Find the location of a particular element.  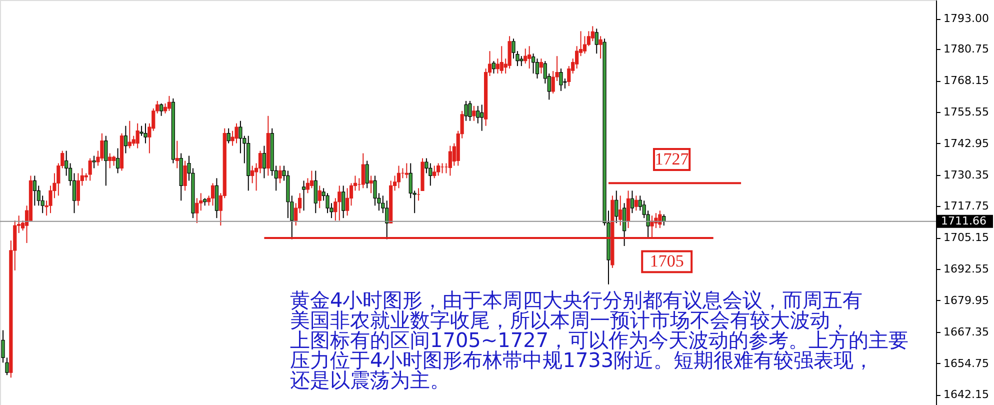

y-tick-label: 1705.15 is located at coordinates (966, 237).